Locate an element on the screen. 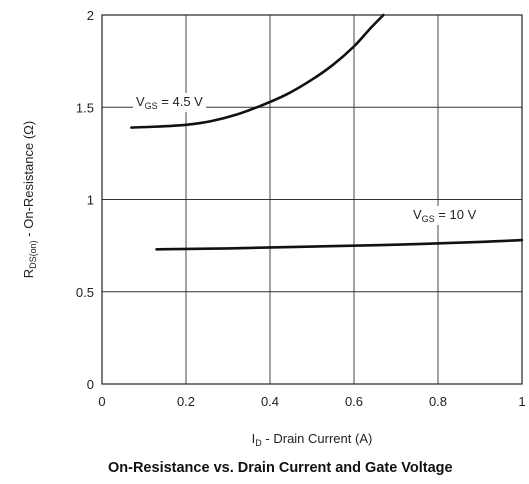 This screenshot has height=484, width=529. x-tick-label: 0.2 is located at coordinates (186, 401).